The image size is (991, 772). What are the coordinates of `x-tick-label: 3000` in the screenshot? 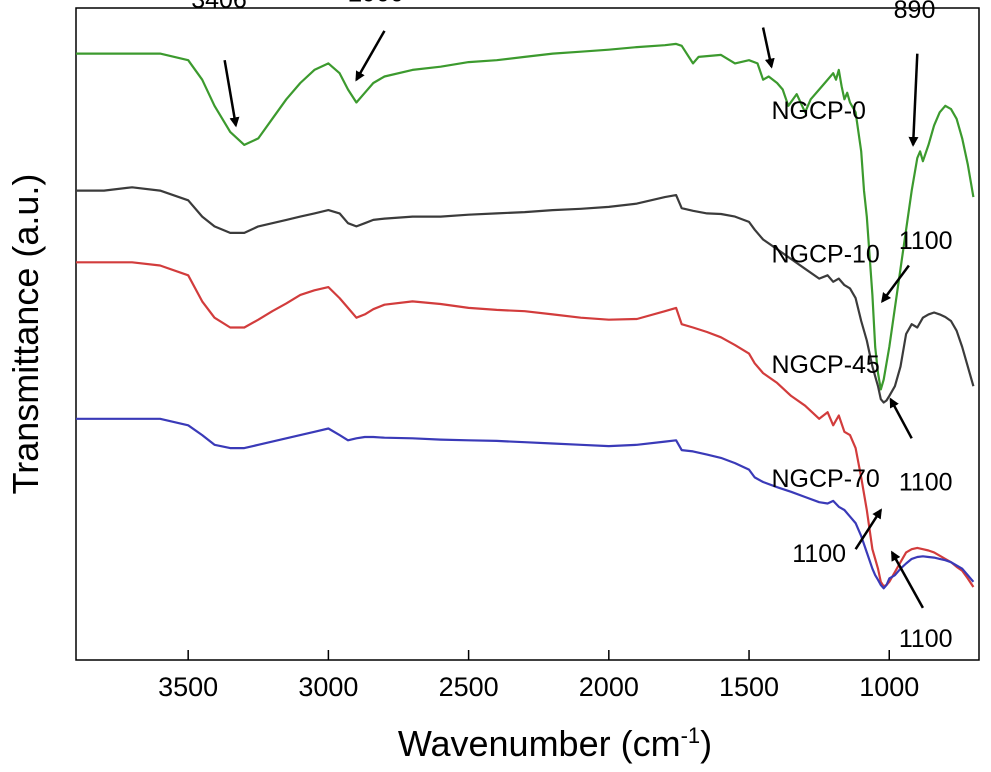 It's located at (328, 687).